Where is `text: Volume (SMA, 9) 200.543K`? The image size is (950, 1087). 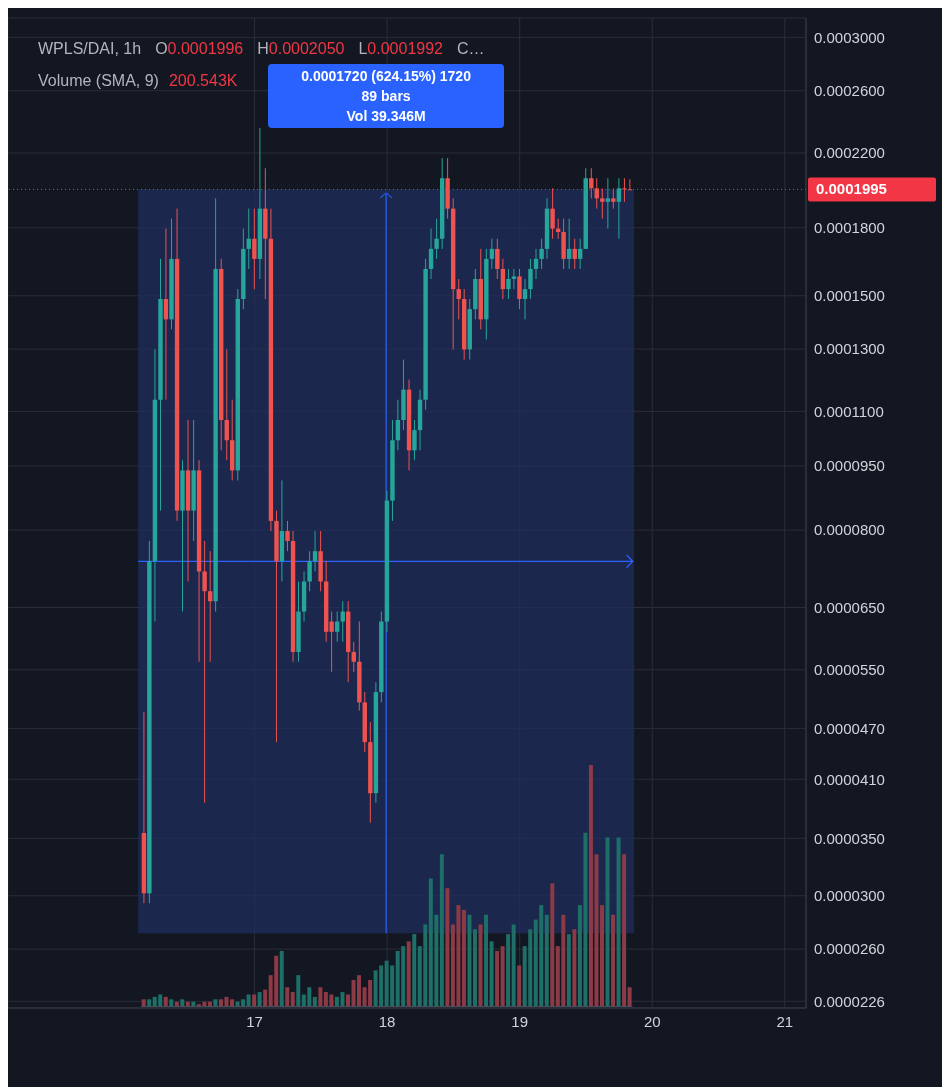
text: Volume (SMA, 9) 200.543K is located at coordinates (138, 80).